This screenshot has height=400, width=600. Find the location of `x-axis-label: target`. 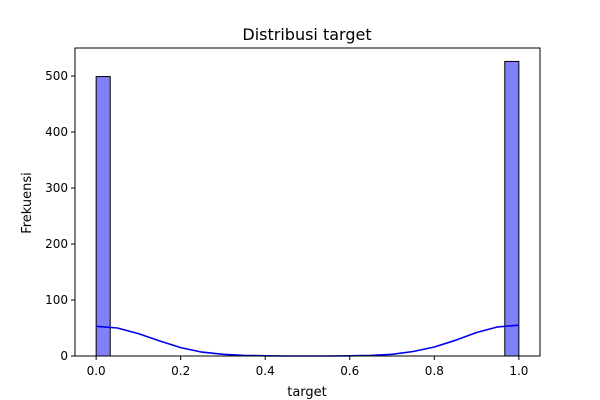

x-axis-label: target is located at coordinates (307, 392).